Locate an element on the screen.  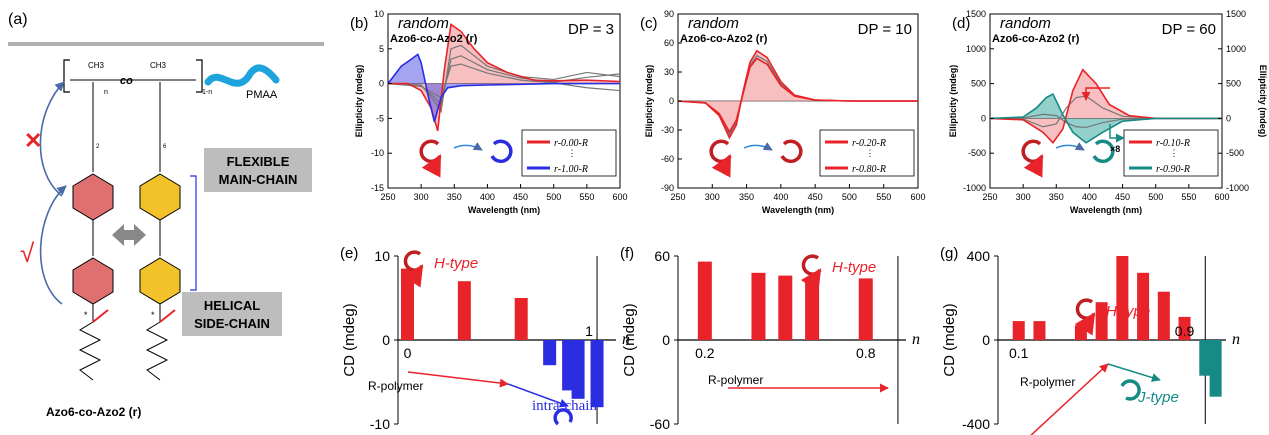
right-star: * is located at coordinates (153, 315).